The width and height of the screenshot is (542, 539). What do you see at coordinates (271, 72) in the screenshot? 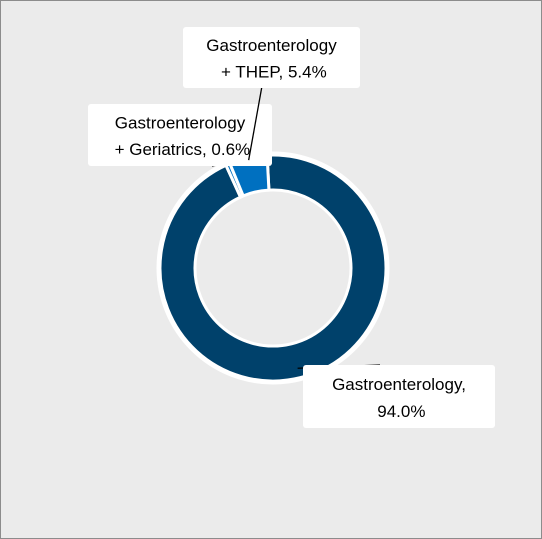
I see `label-line: + THEP, 5.4%` at bounding box center [271, 72].